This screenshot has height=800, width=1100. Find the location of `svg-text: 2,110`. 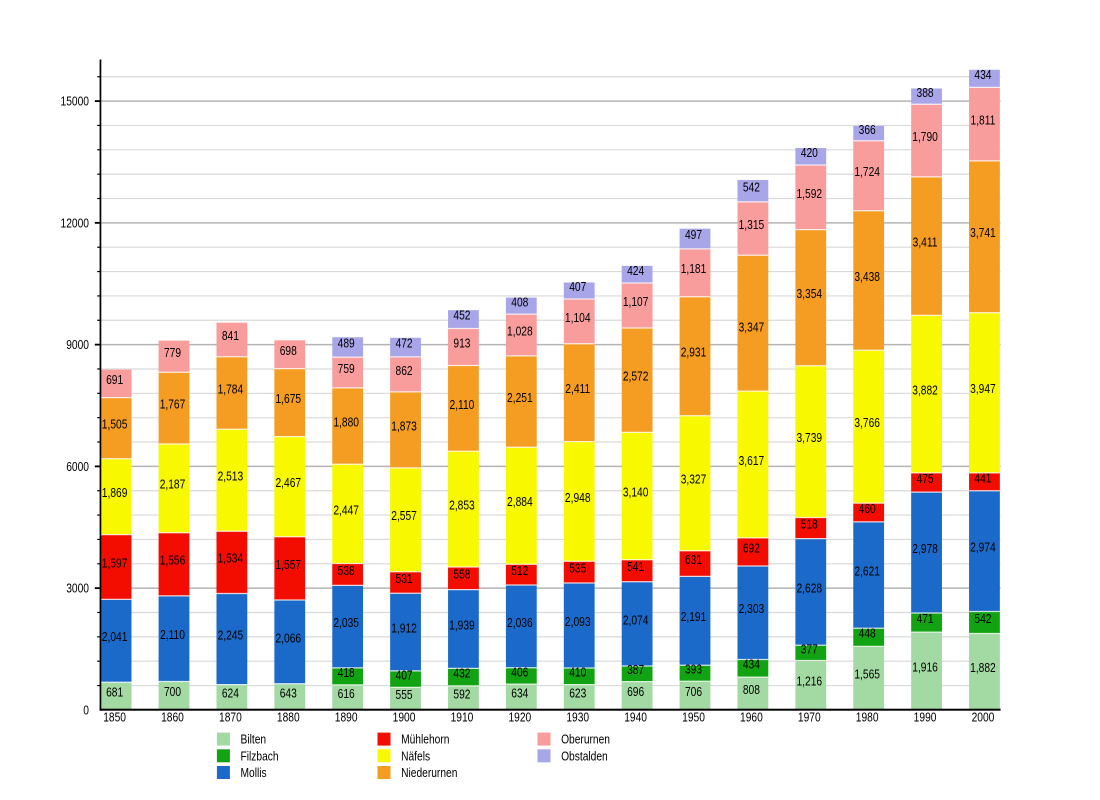

svg-text: 2,110 is located at coordinates (172, 635).